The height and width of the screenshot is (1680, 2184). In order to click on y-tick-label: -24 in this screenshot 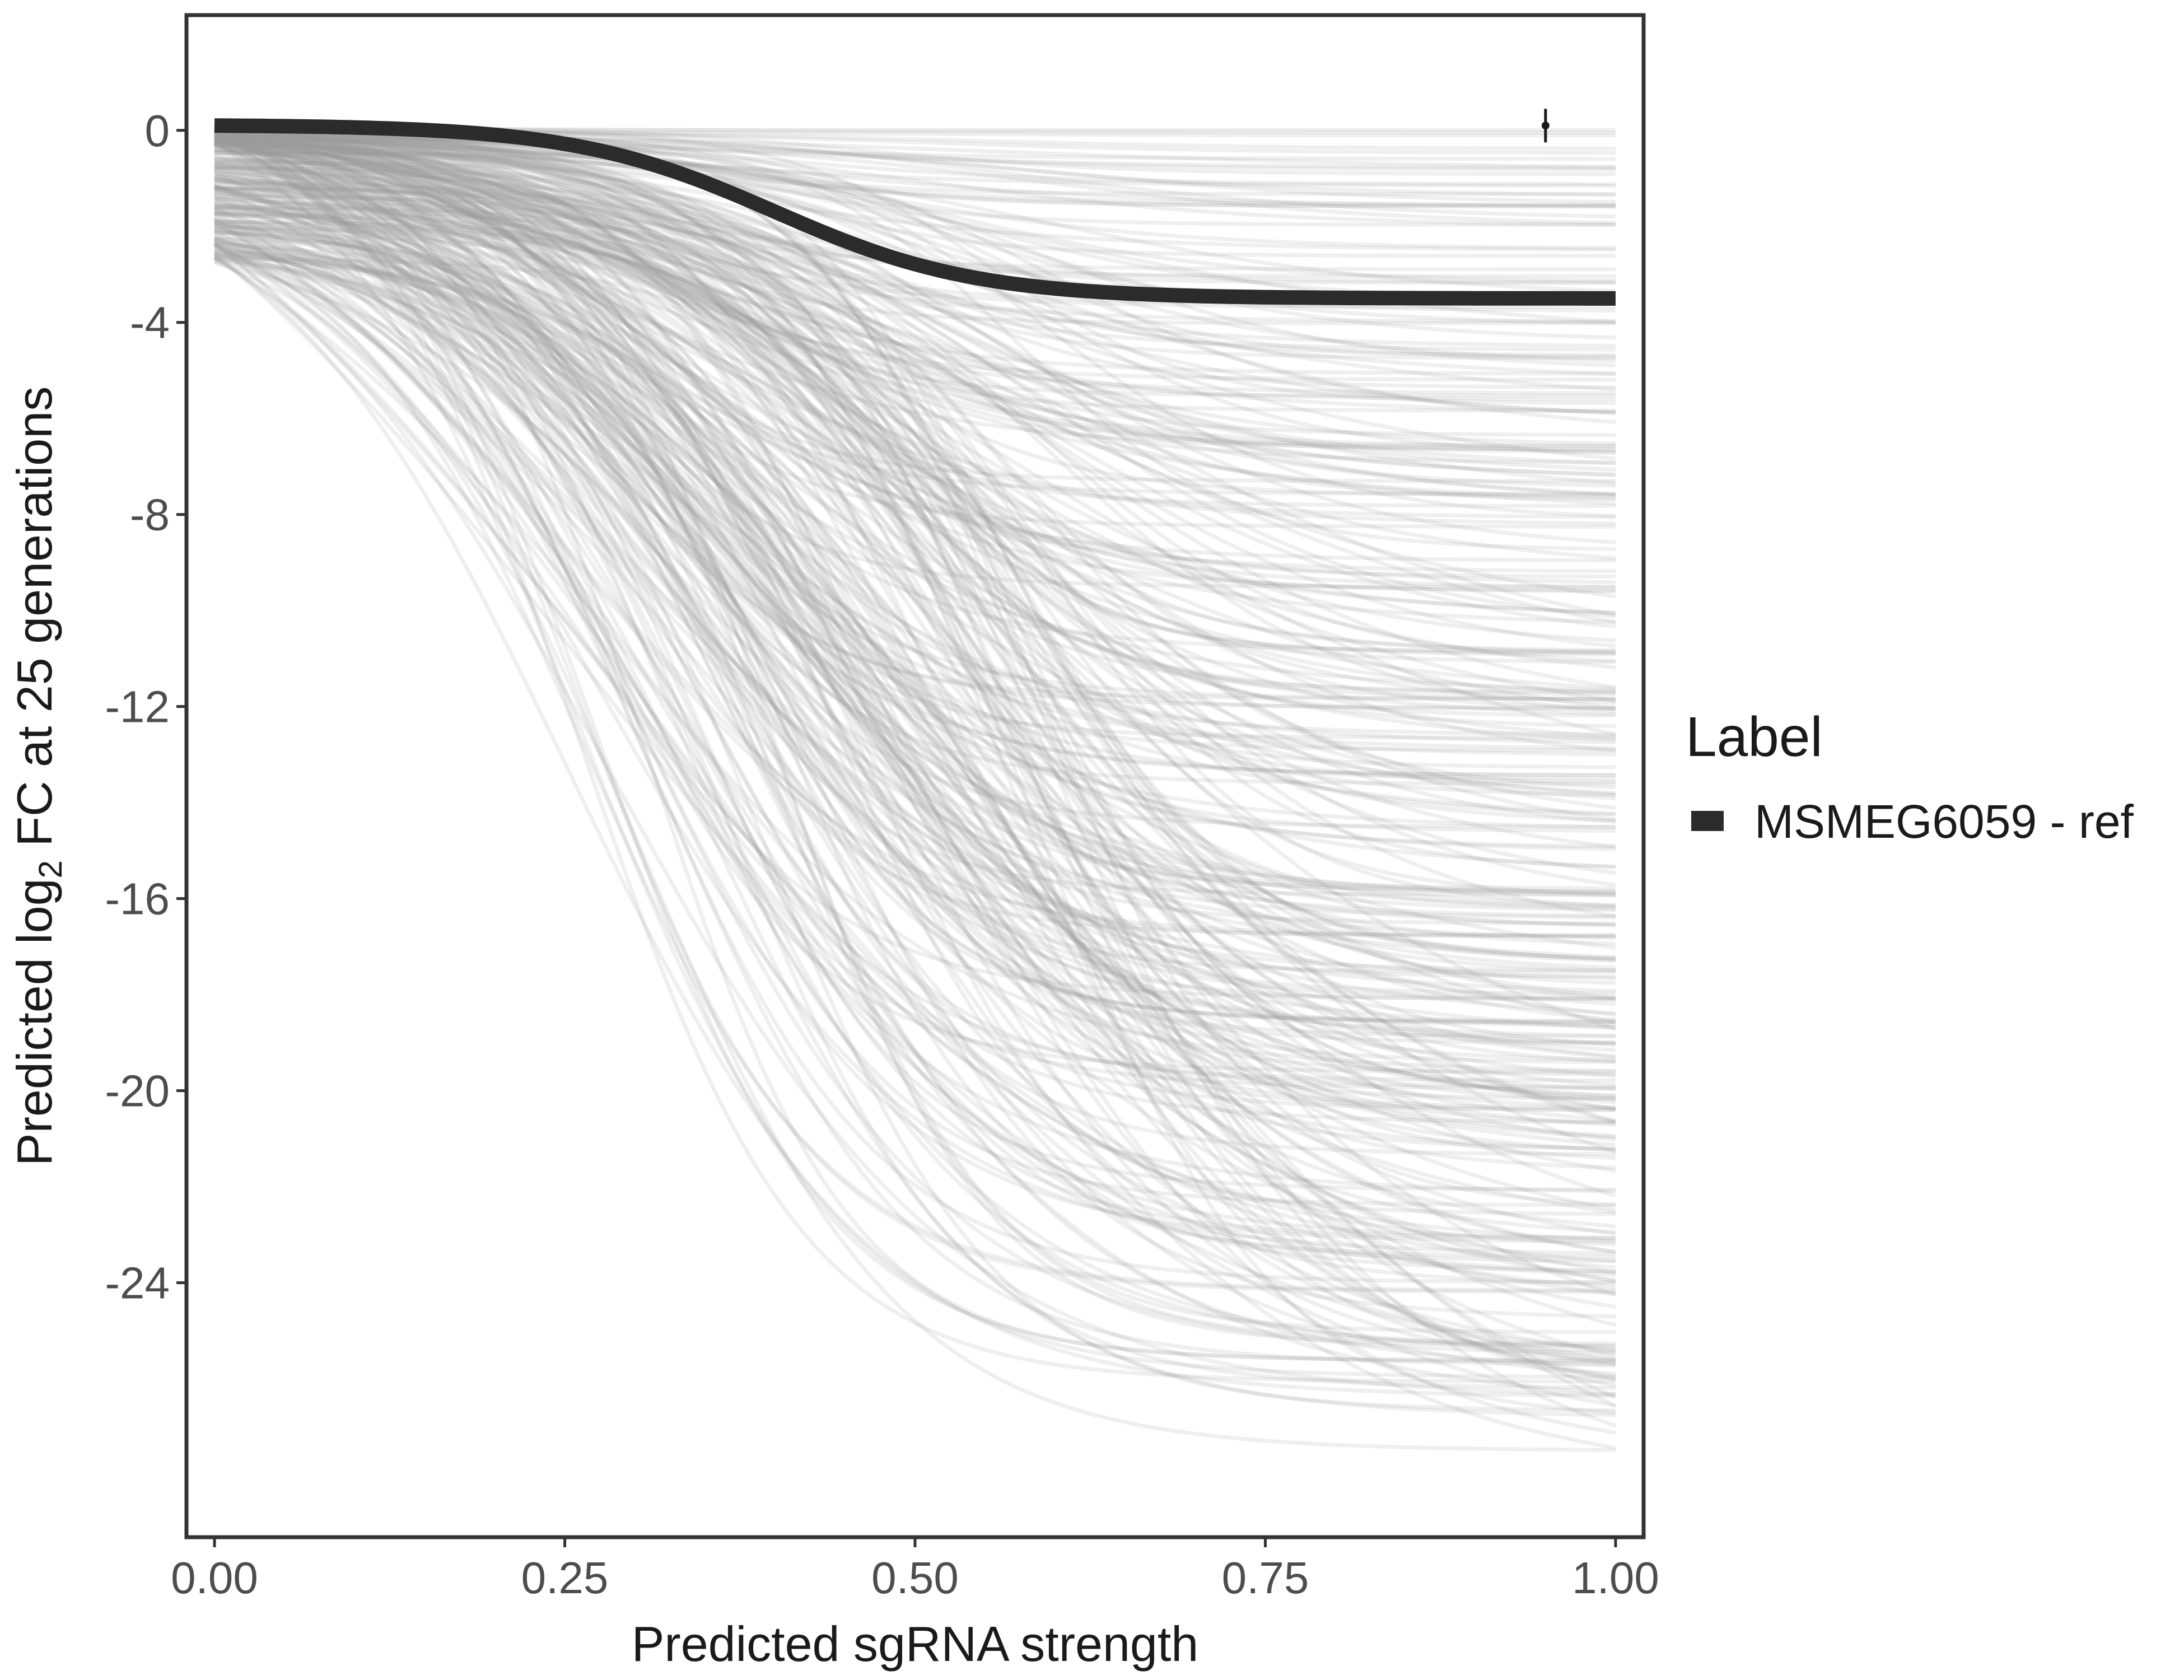, I will do `click(138, 1283)`.